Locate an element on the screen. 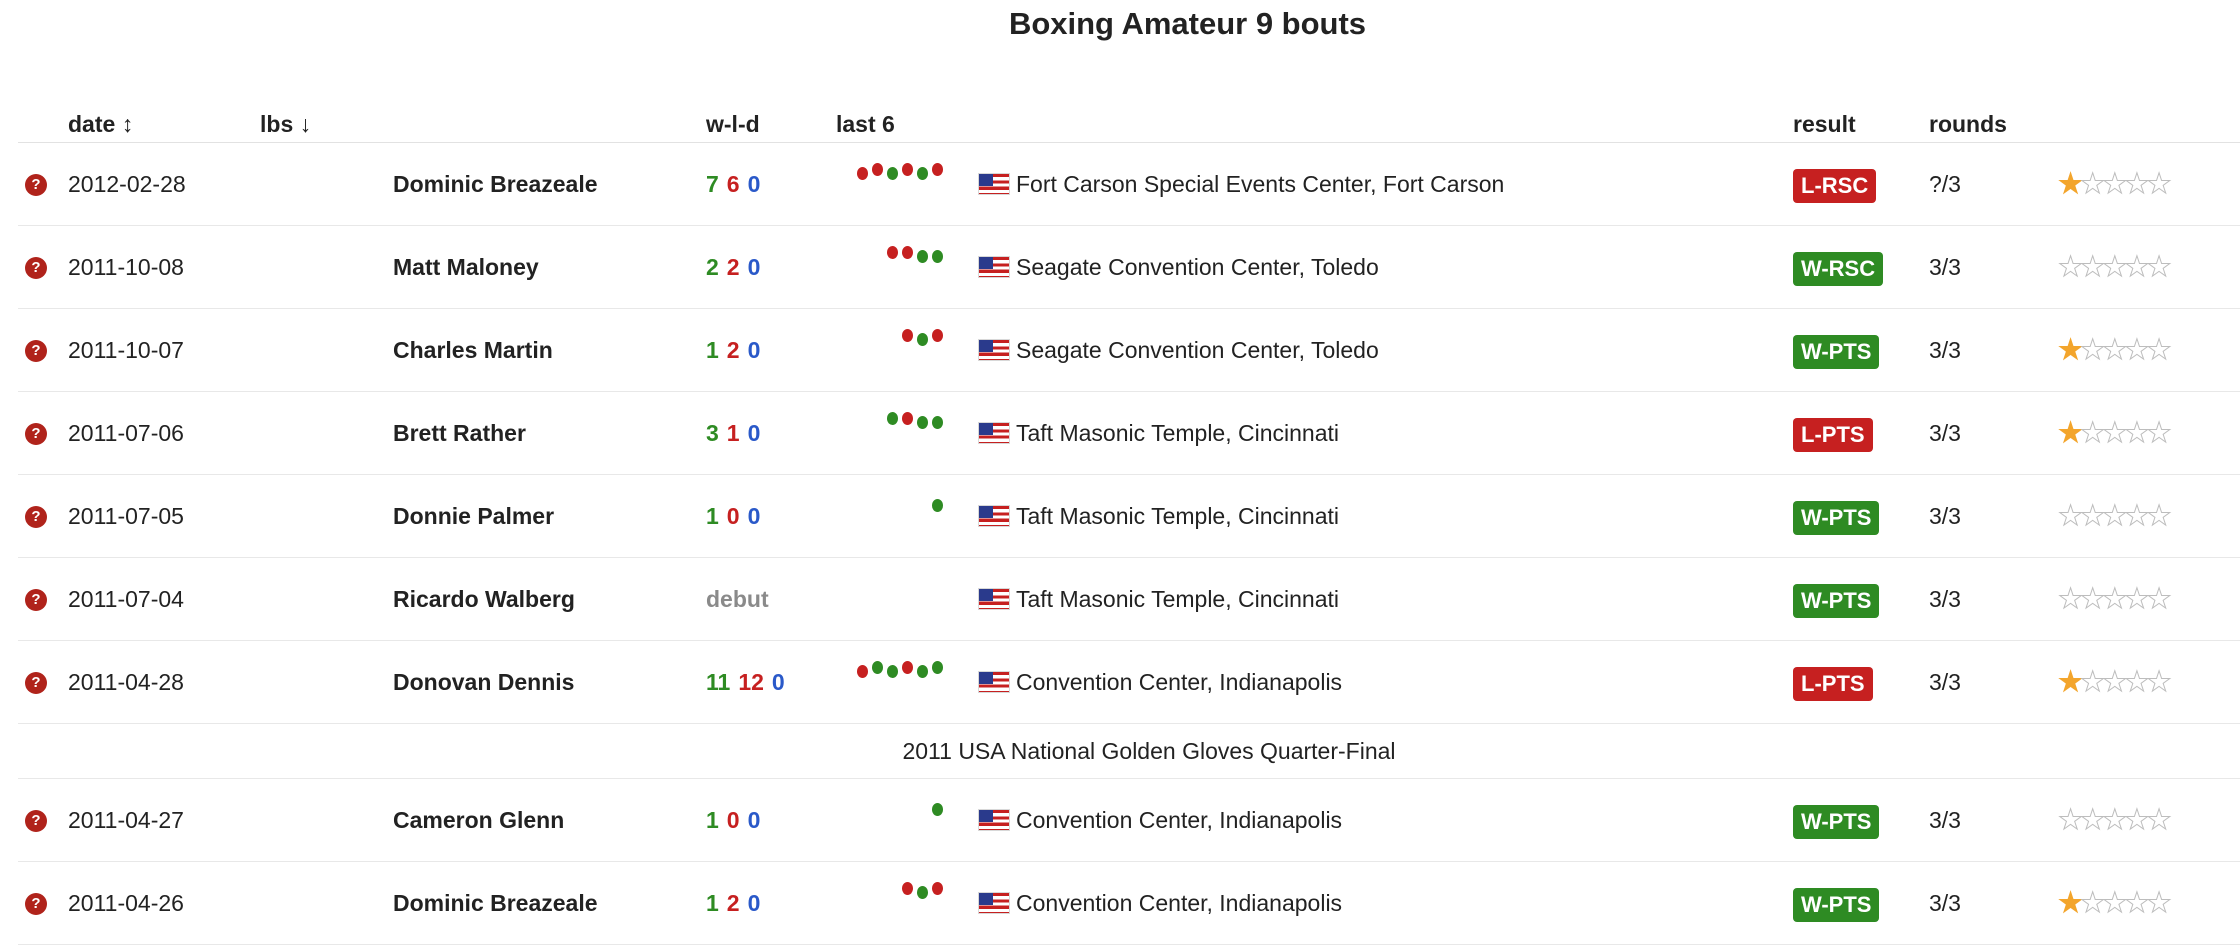  bout-date: 2011-10-07 is located at coordinates (126, 350).